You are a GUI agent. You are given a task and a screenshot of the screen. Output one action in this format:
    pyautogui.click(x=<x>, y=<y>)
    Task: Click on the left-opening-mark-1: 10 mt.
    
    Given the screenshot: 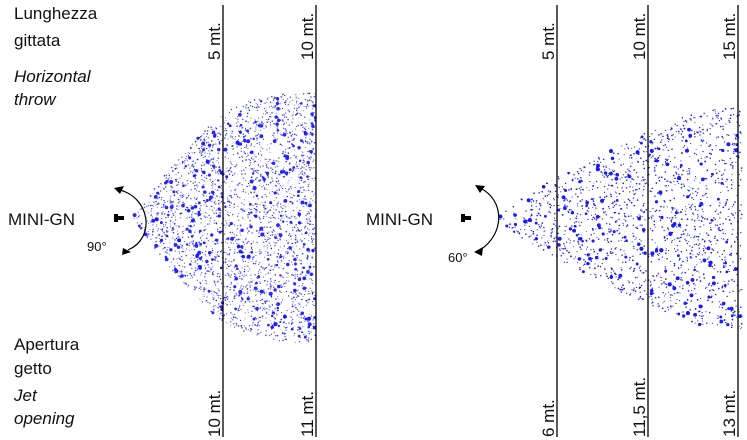 What is the action you would take?
    pyautogui.click(x=214, y=413)
    